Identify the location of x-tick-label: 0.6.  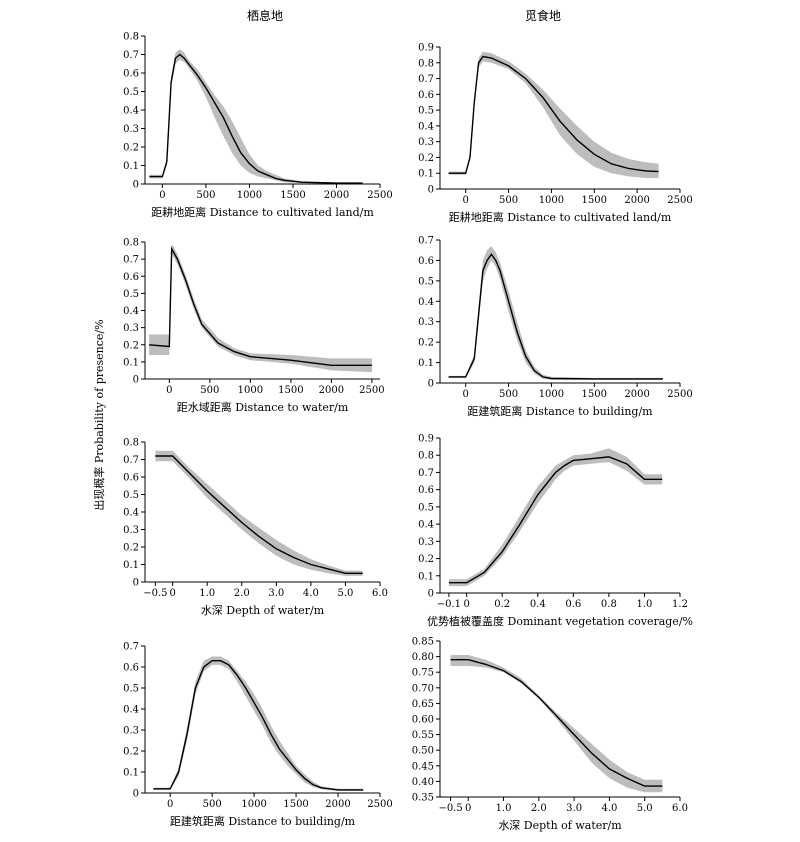
(573, 604).